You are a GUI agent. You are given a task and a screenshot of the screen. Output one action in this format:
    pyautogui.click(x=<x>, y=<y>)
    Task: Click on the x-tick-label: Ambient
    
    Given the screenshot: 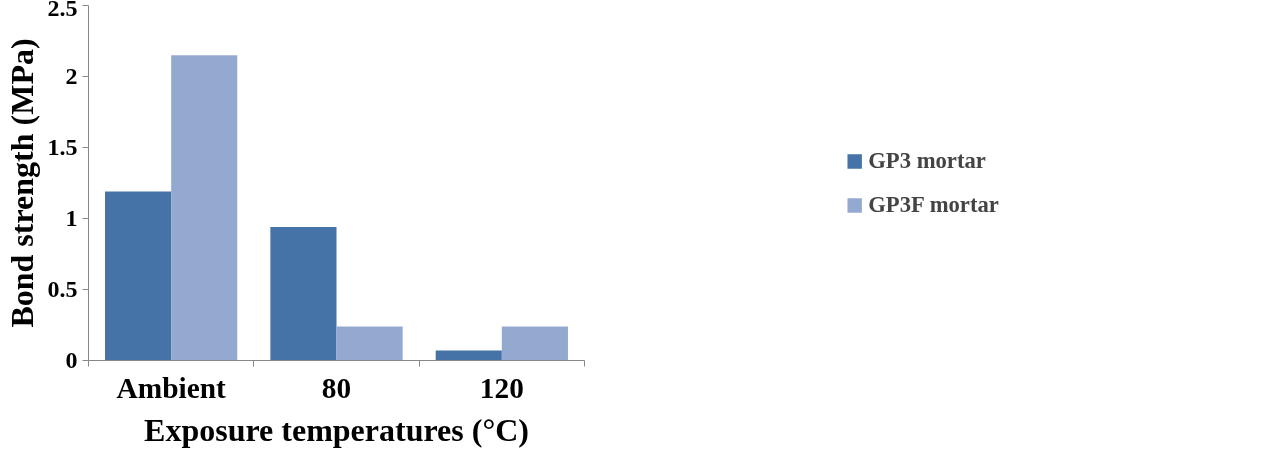 What is the action you would take?
    pyautogui.click(x=171, y=387)
    